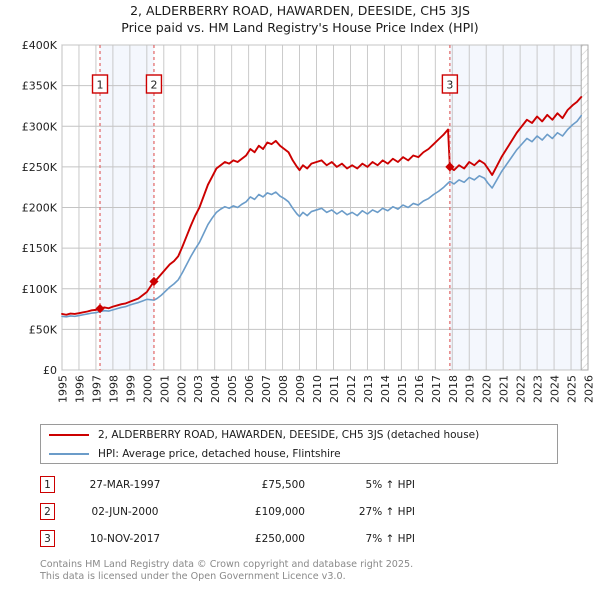  Describe the element at coordinates (368, 389) in the screenshot. I see `x-axis-tick-label: 2013` at that location.